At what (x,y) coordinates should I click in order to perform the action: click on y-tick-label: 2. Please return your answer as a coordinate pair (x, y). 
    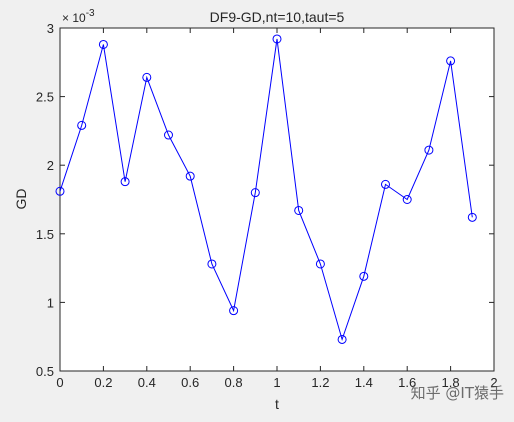
    Looking at the image, I should click on (50, 165).